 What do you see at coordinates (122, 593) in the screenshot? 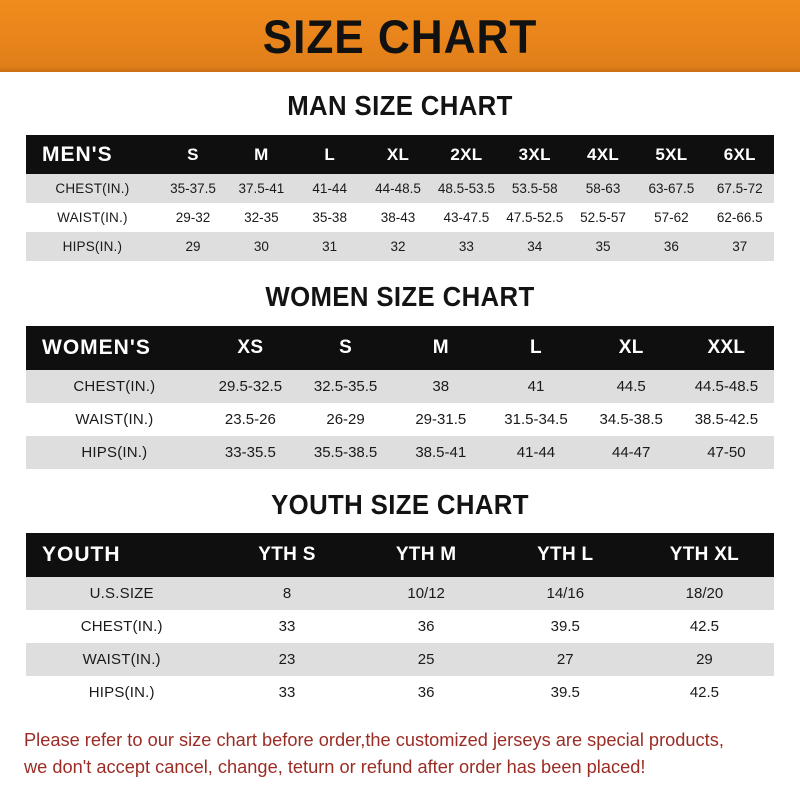
I see `youth-row-label-0: U.S.SIZE` at bounding box center [122, 593].